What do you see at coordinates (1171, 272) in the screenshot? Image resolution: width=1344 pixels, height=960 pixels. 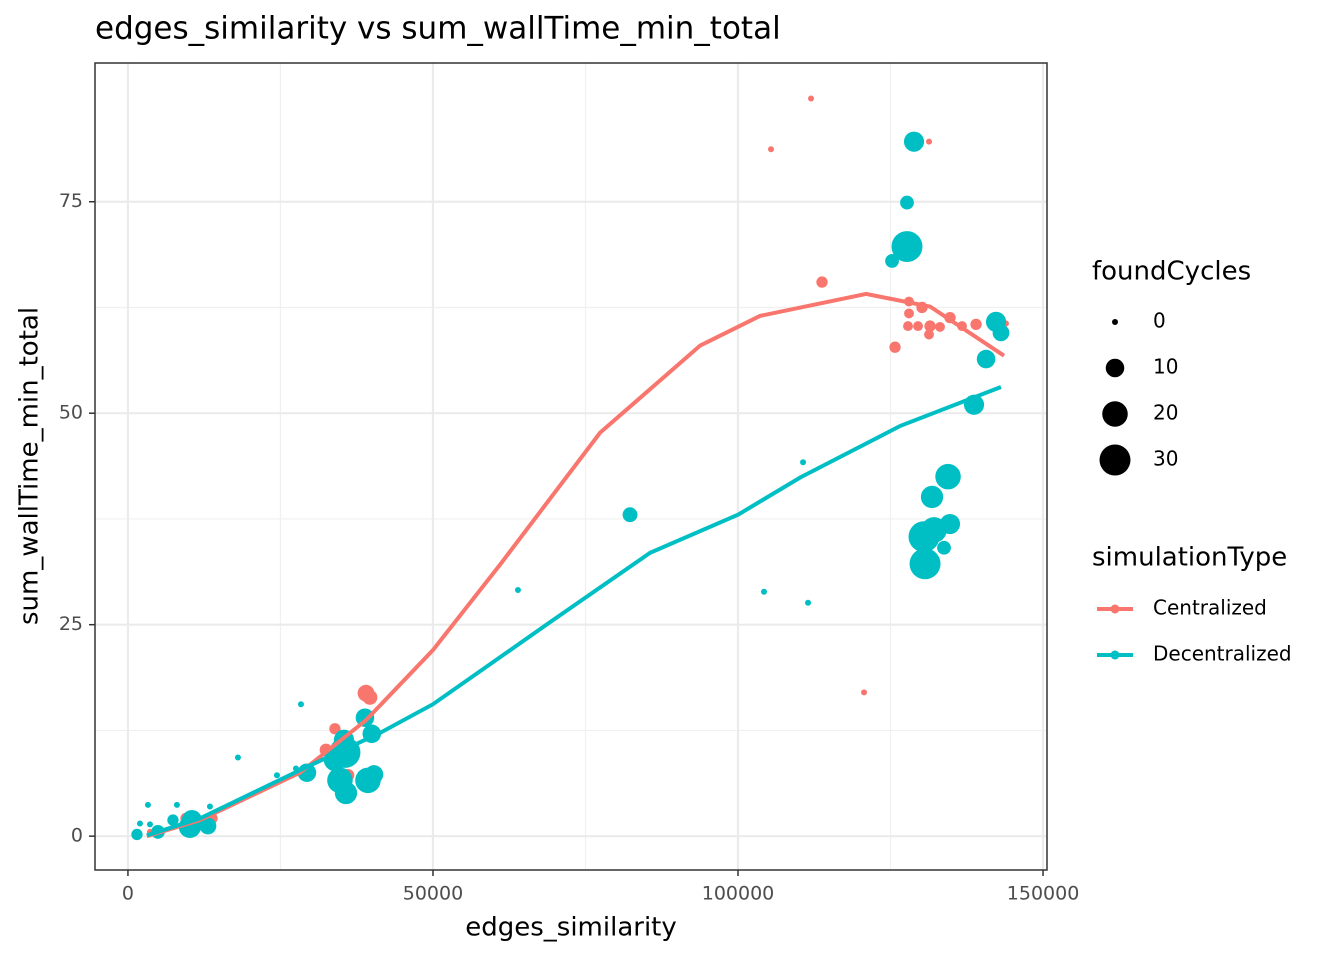 I see `size-legend-title: foundCycles` at bounding box center [1171, 272].